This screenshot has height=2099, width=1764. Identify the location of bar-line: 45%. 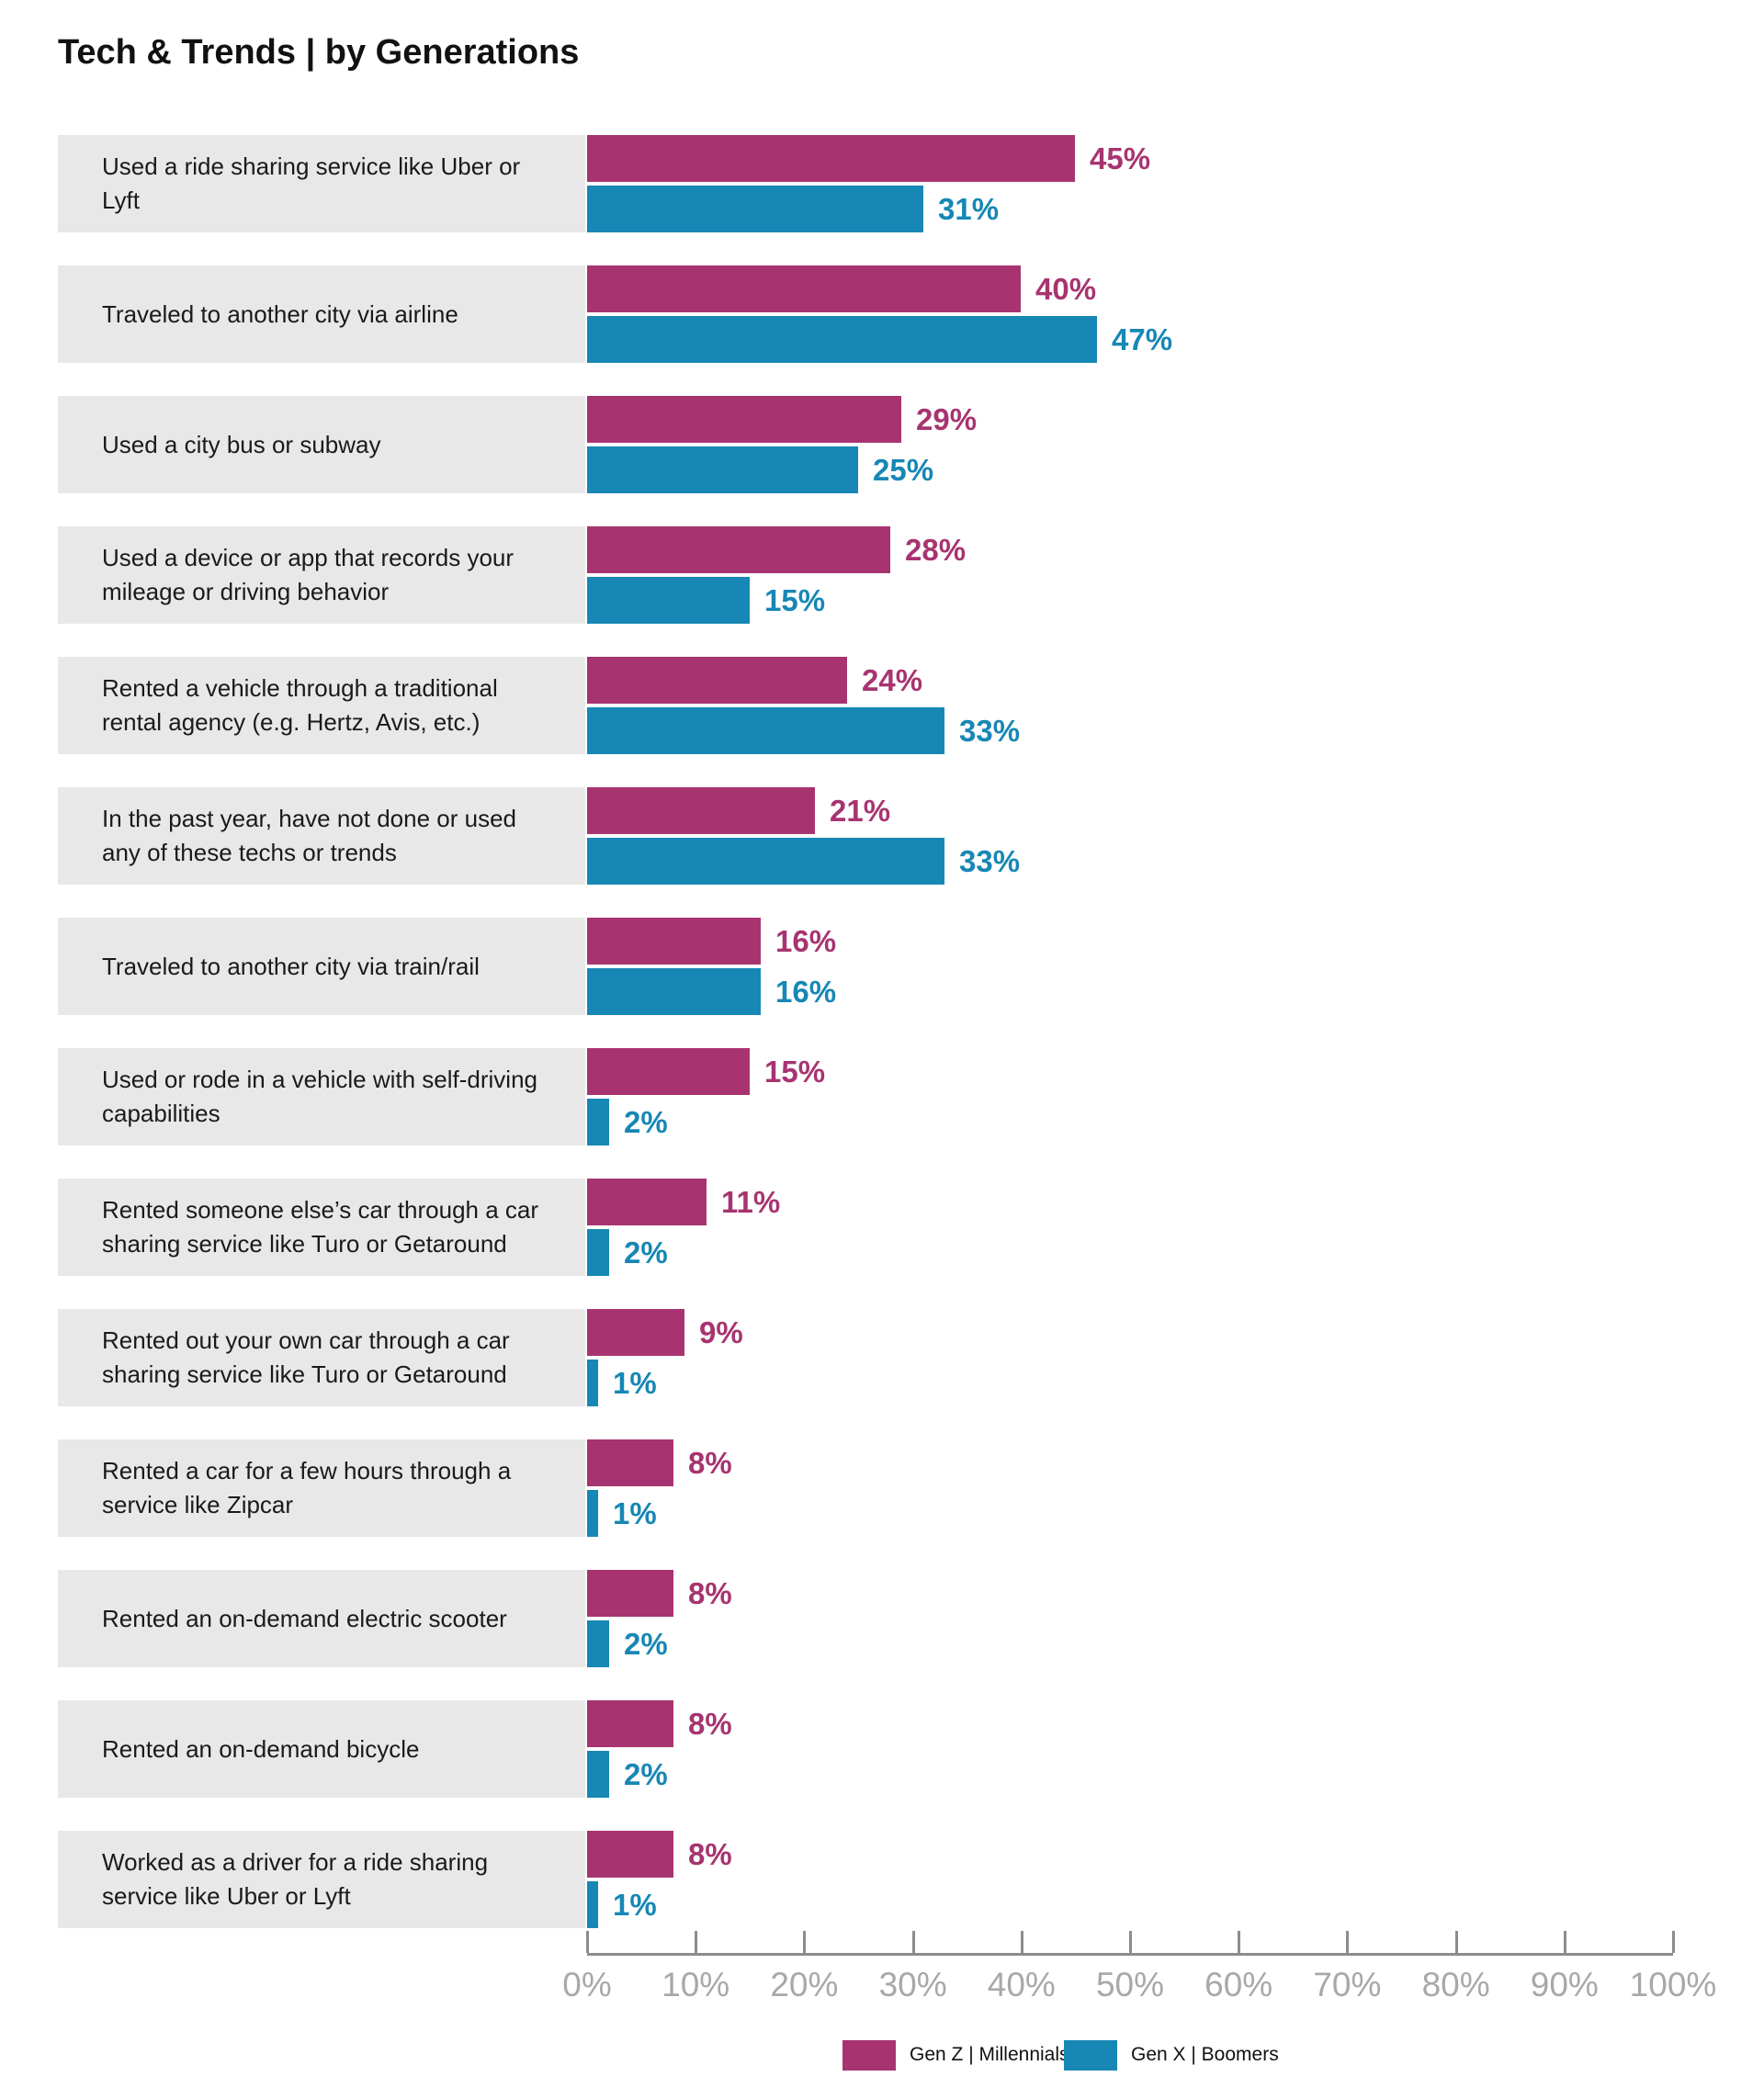
(868, 158).